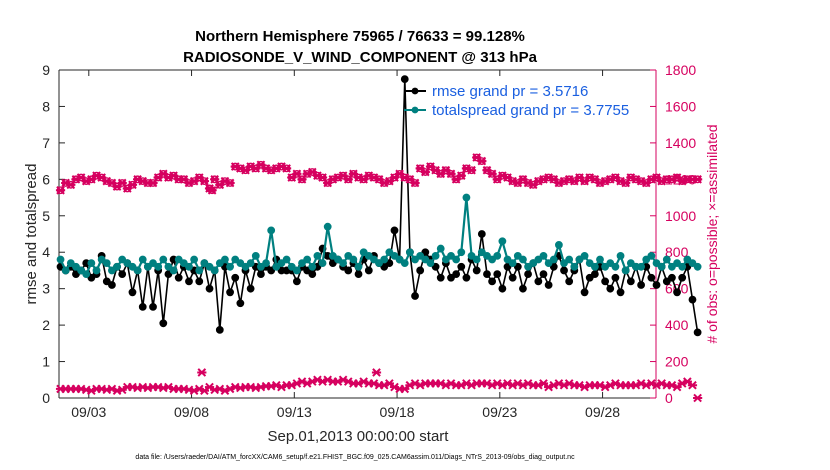 The height and width of the screenshot is (470, 830). What do you see at coordinates (677, 252) in the screenshot?
I see `y-right-tick-label: 800` at bounding box center [677, 252].